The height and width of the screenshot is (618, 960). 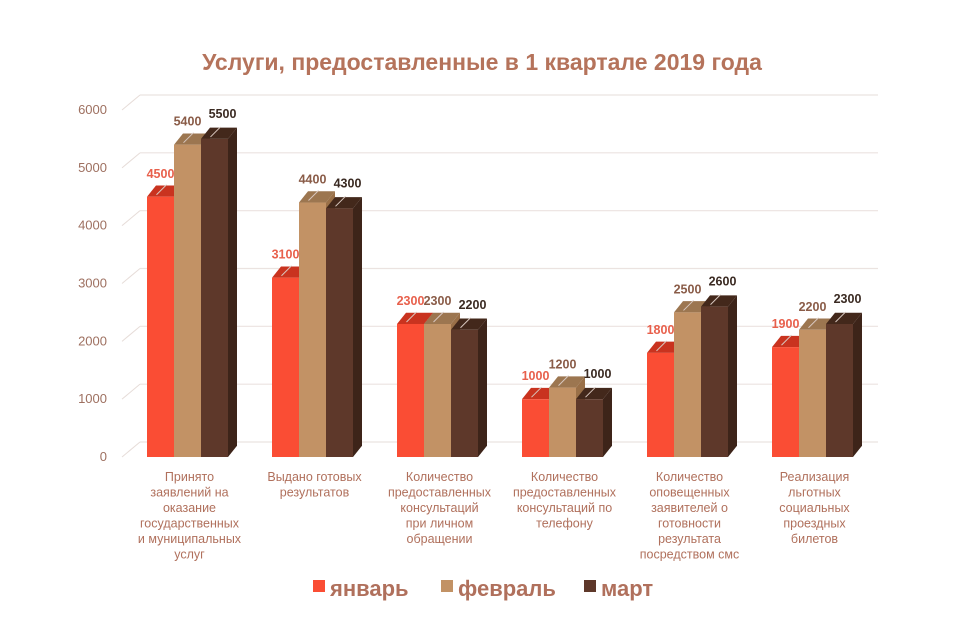 What do you see at coordinates (348, 183) in the screenshot?
I see `data-label: 4300` at bounding box center [348, 183].